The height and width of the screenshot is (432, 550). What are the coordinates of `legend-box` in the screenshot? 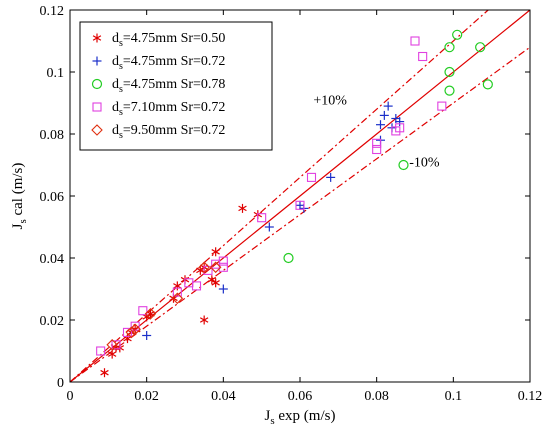 It's located at (176, 86).